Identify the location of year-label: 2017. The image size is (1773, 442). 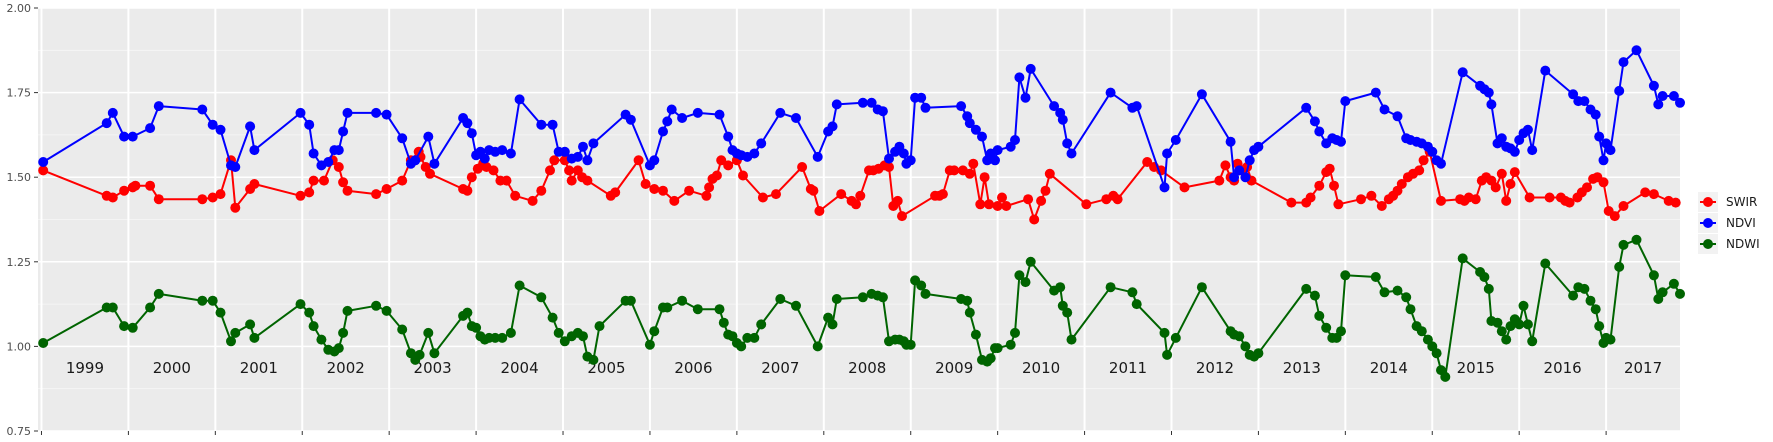
(1643, 368).